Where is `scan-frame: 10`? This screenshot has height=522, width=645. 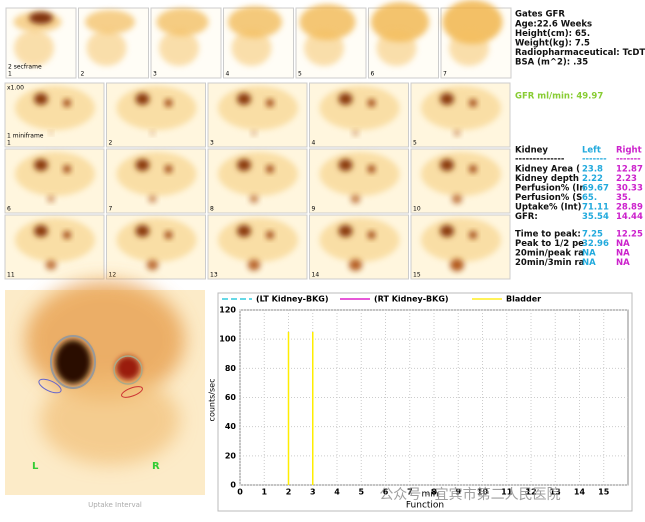 scan-frame: 10 is located at coordinates (460, 181).